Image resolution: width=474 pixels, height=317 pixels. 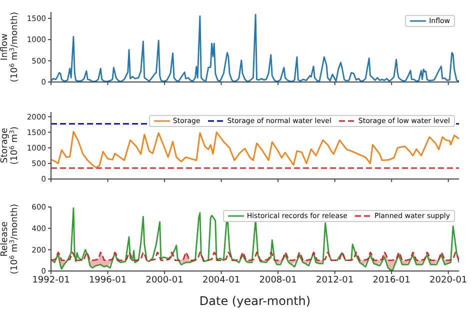 What do you see at coordinates (449, 280) in the screenshot?
I see `x-tick-label: 2020-01` at bounding box center [449, 280].